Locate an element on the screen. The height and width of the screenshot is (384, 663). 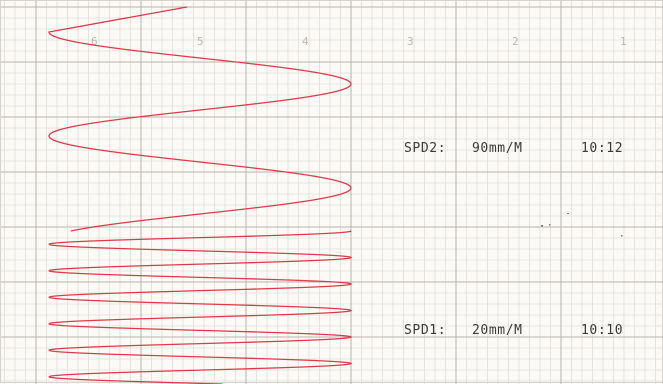
annotation-spd1: SPD1: 20mm/M 10:10 is located at coordinates (513, 330).